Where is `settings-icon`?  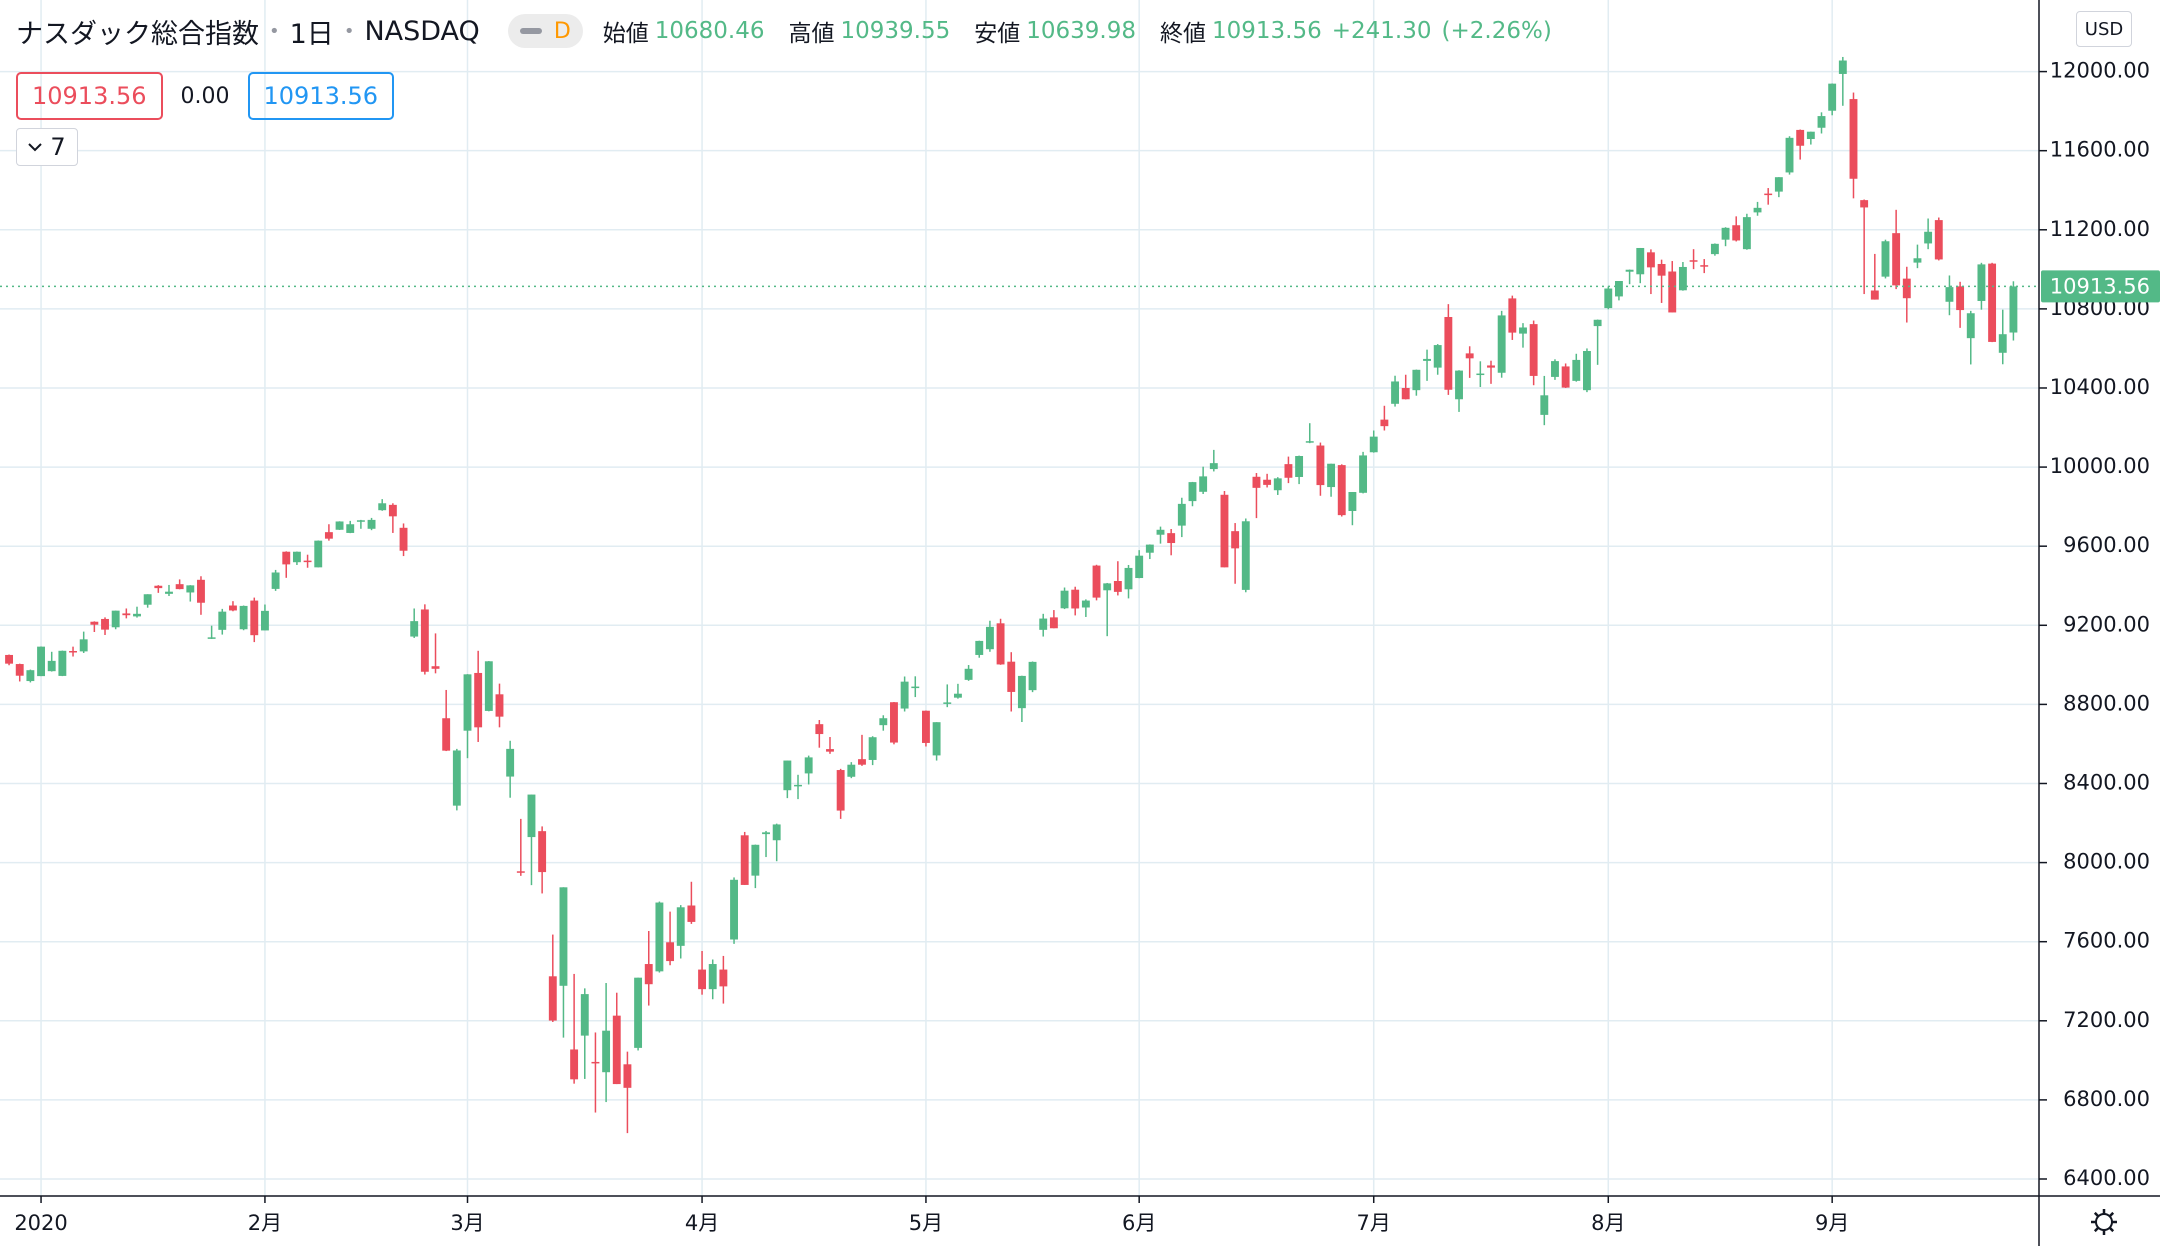 settings-icon is located at coordinates (2104, 1222).